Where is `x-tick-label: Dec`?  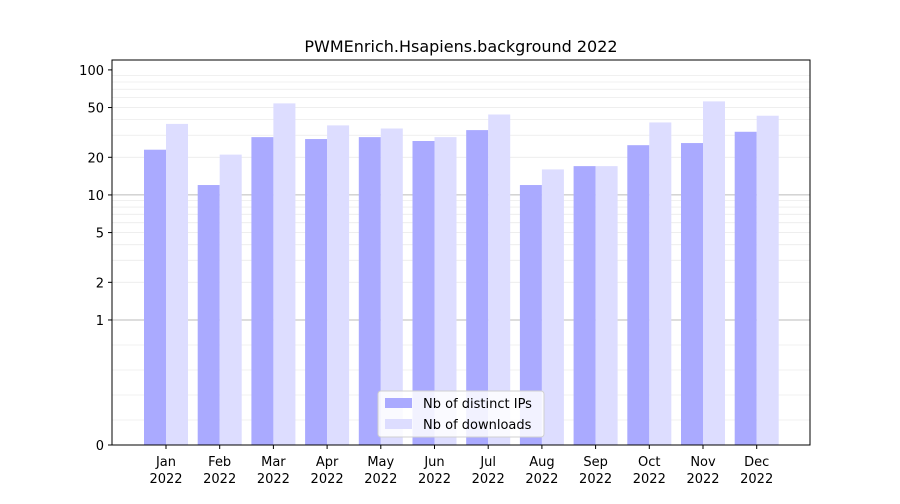
x-tick-label: Dec is located at coordinates (756, 462).